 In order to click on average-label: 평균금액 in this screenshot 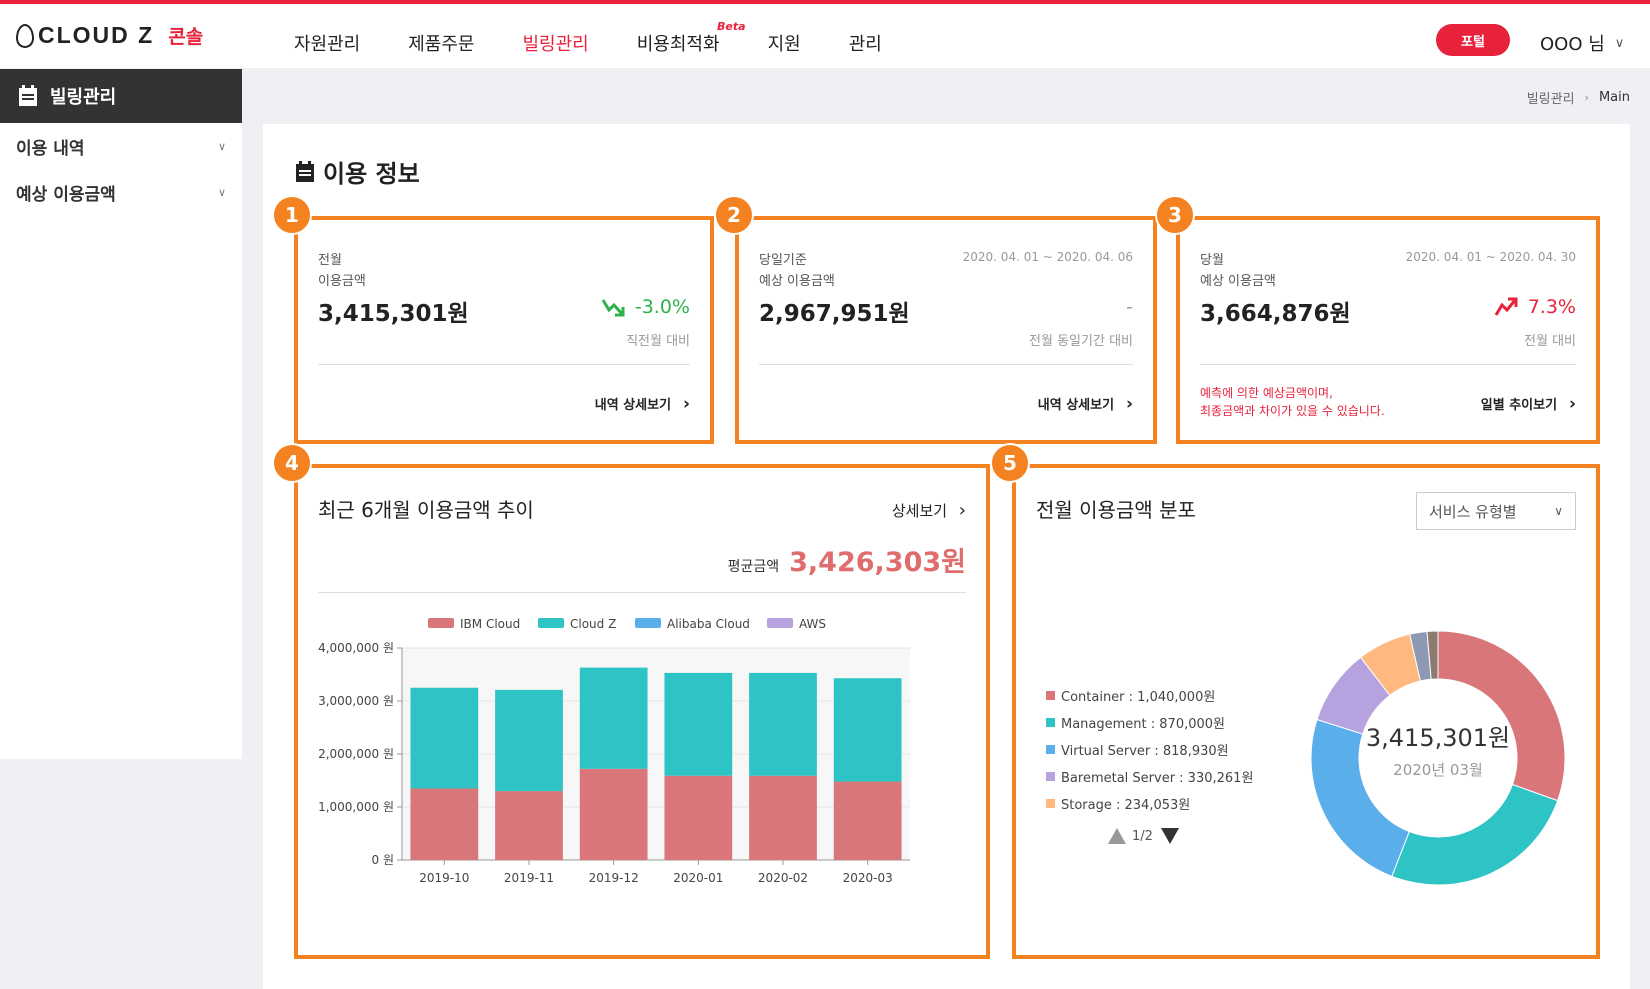, I will do `click(753, 567)`.